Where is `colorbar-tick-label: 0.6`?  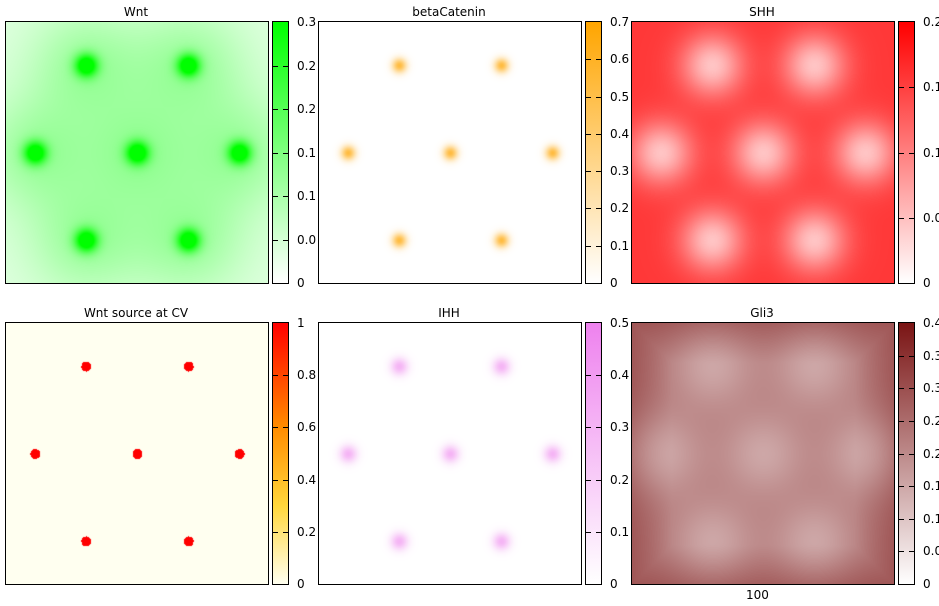 colorbar-tick-label: 0.6 is located at coordinates (307, 427).